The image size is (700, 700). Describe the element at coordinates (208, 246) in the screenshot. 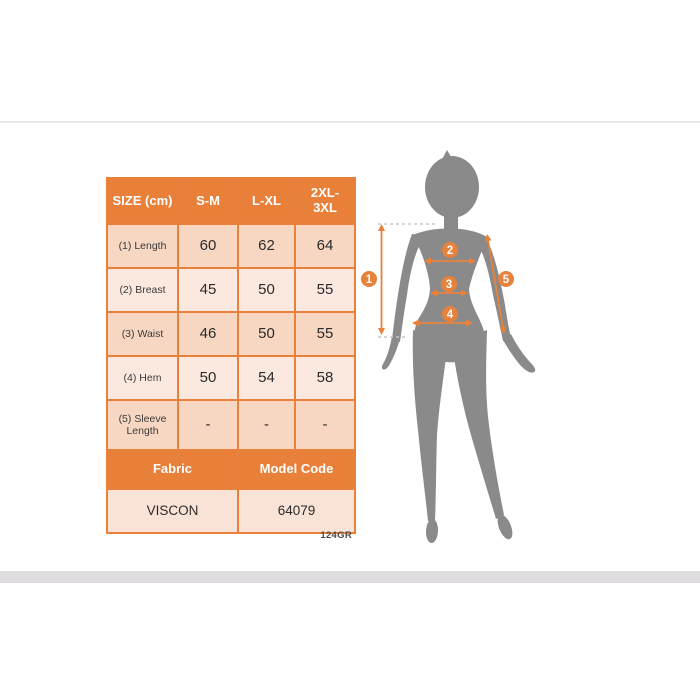

I see `length-value-s-m: 60` at that location.